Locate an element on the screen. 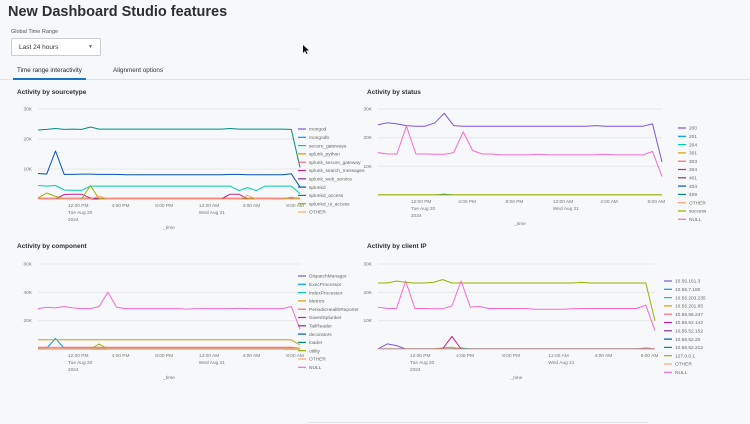 The image size is (750, 424). legend-item: utility is located at coordinates (309, 351).